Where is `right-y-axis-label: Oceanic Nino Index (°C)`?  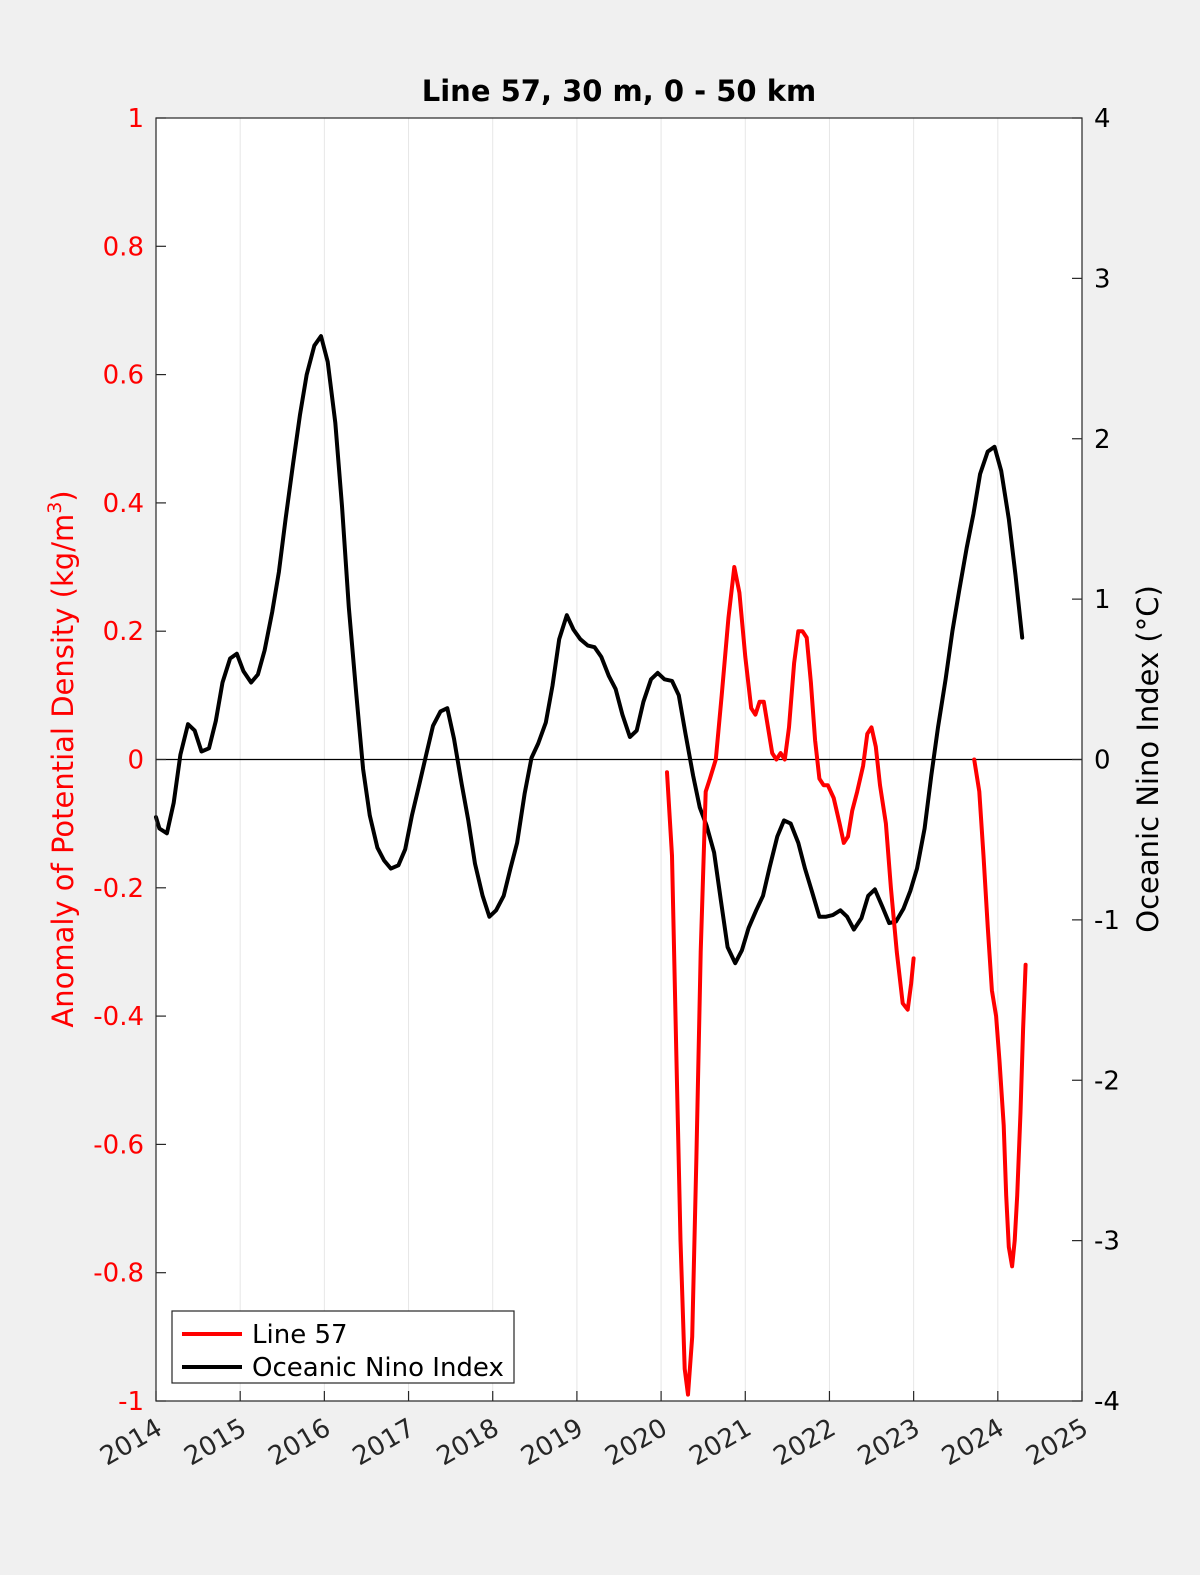
right-y-axis-label: Oceanic Nino Index (°C) is located at coordinates (1148, 759).